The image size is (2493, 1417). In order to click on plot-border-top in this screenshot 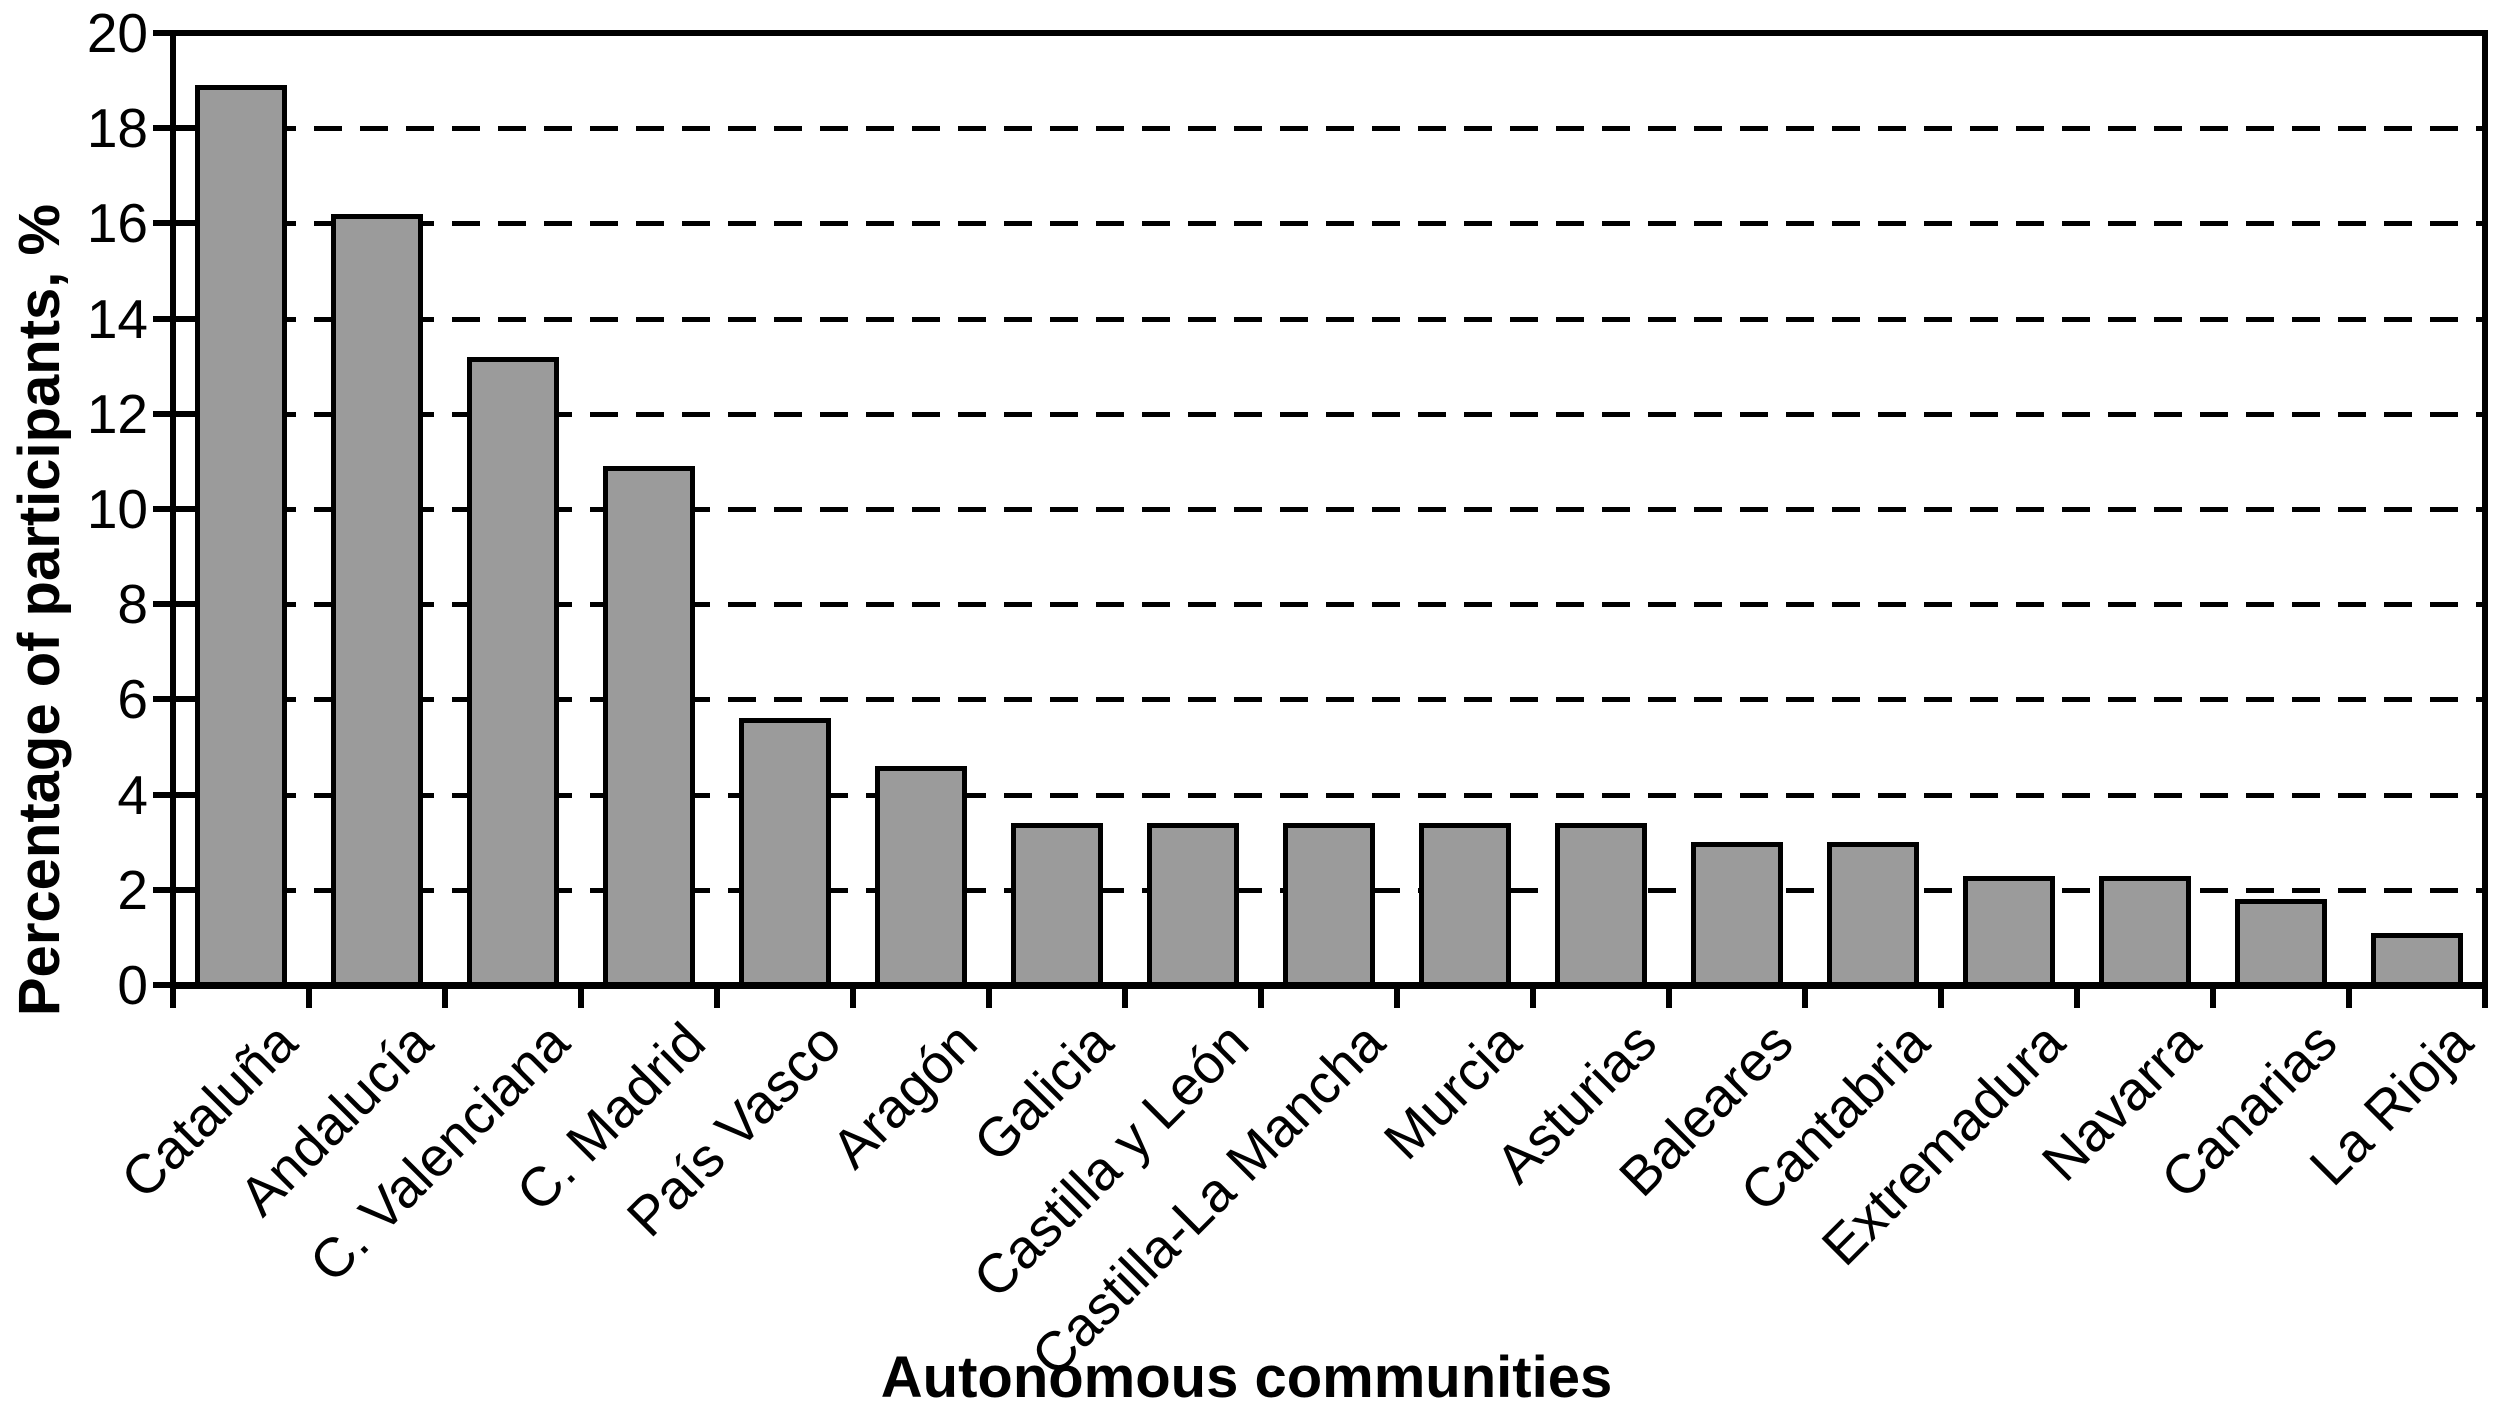, I will do `click(1329, 33)`.